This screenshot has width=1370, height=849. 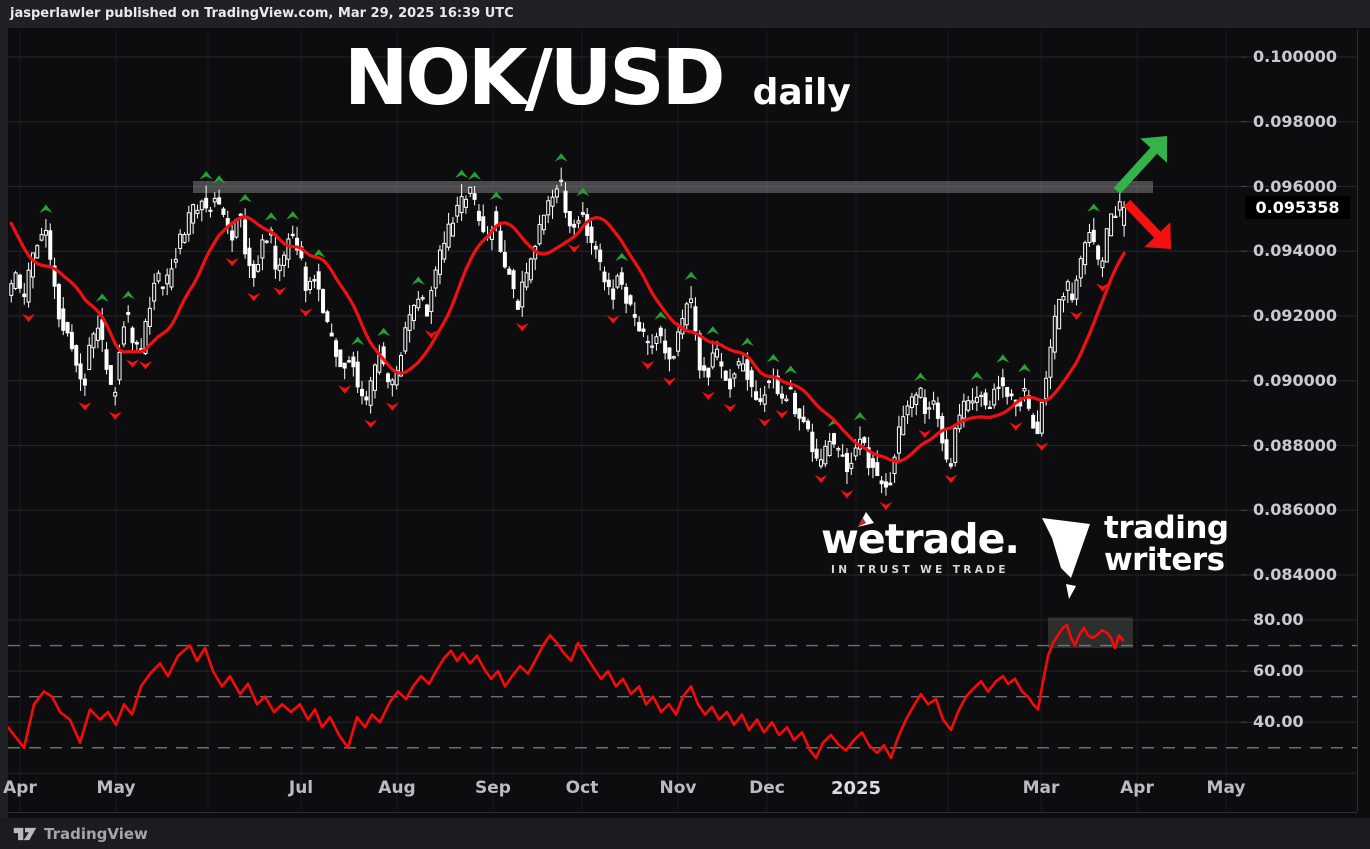 I want to click on tradingwriters-logo-text: trading writers, so click(x=1166, y=544).